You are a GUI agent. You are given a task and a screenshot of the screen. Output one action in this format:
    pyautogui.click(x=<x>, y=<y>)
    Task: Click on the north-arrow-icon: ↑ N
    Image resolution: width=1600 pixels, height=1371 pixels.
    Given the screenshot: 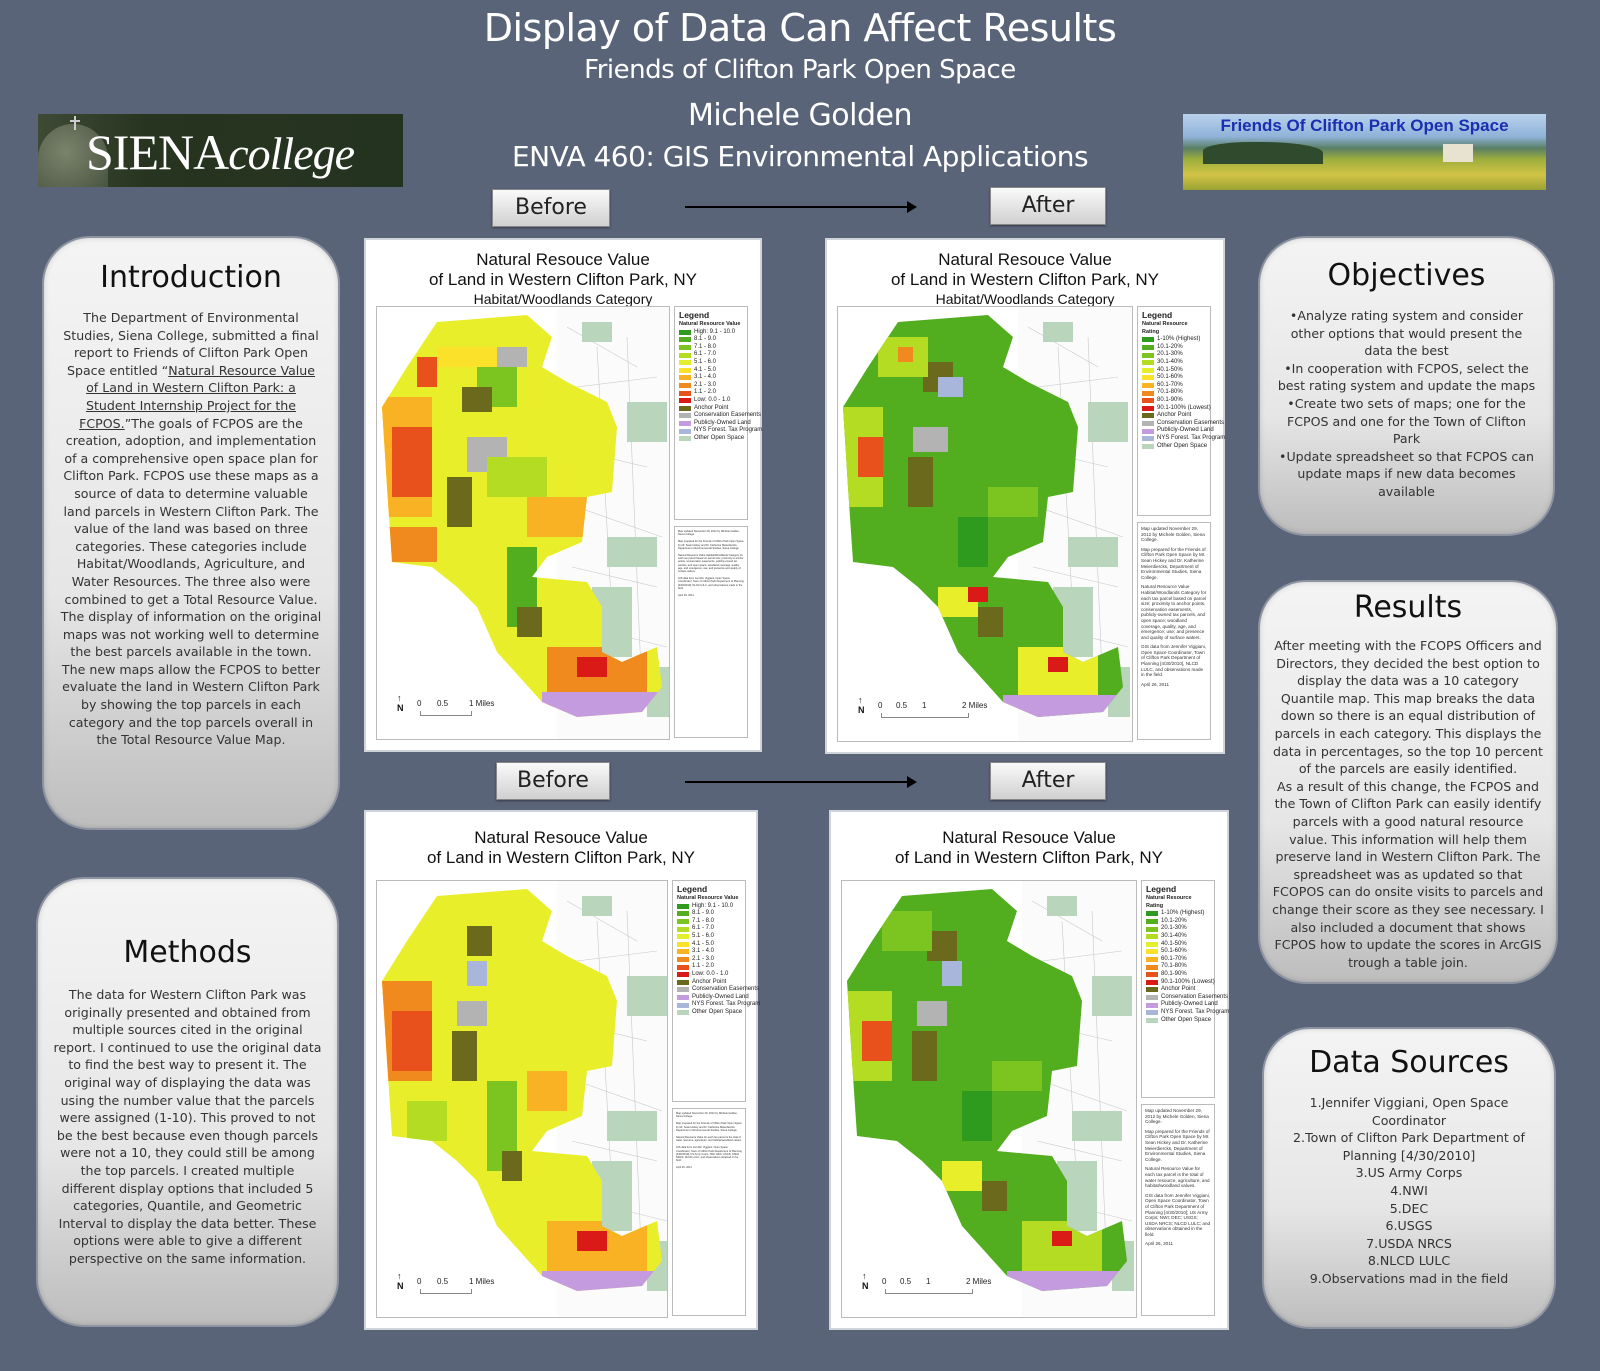 What is the action you would take?
    pyautogui.click(x=861, y=705)
    